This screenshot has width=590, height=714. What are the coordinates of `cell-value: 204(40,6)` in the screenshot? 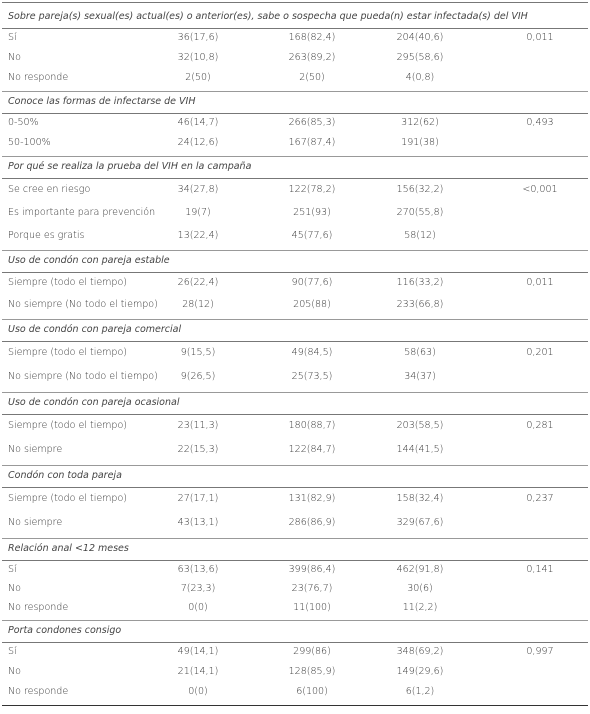 It's located at (420, 37).